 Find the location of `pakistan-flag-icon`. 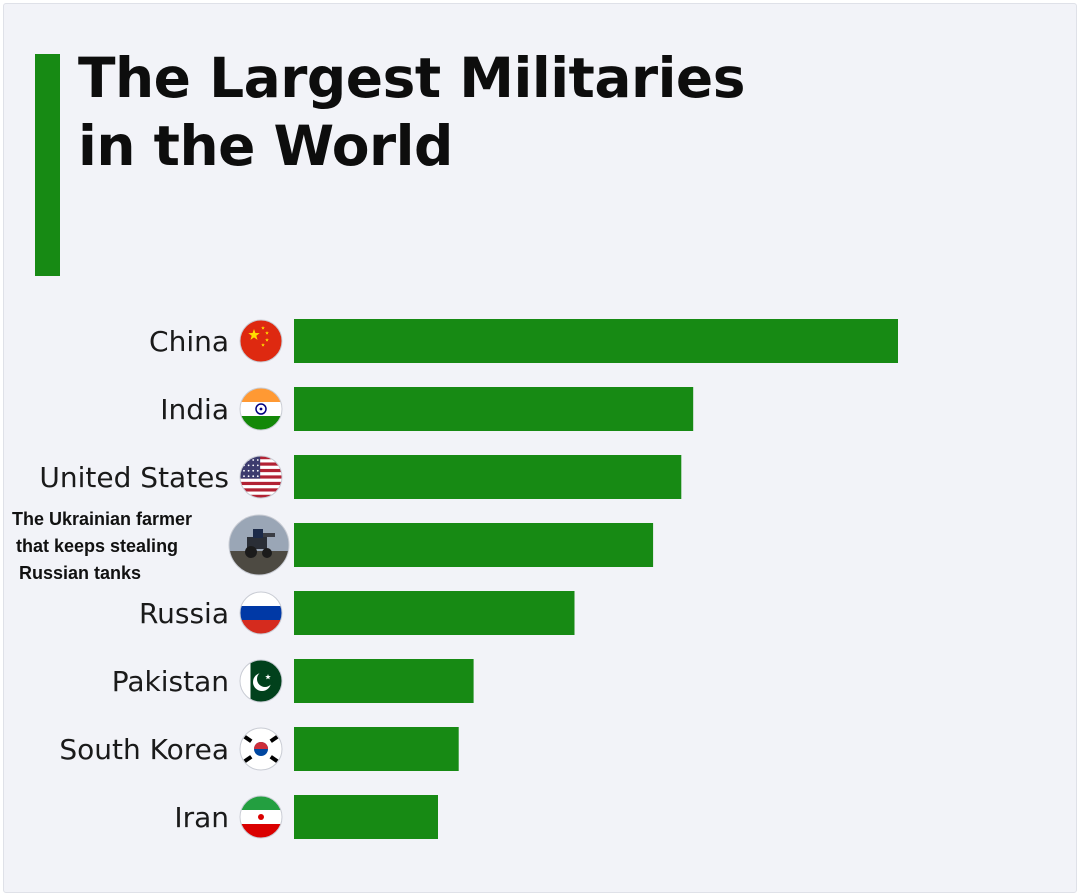

pakistan-flag-icon is located at coordinates (261, 681).